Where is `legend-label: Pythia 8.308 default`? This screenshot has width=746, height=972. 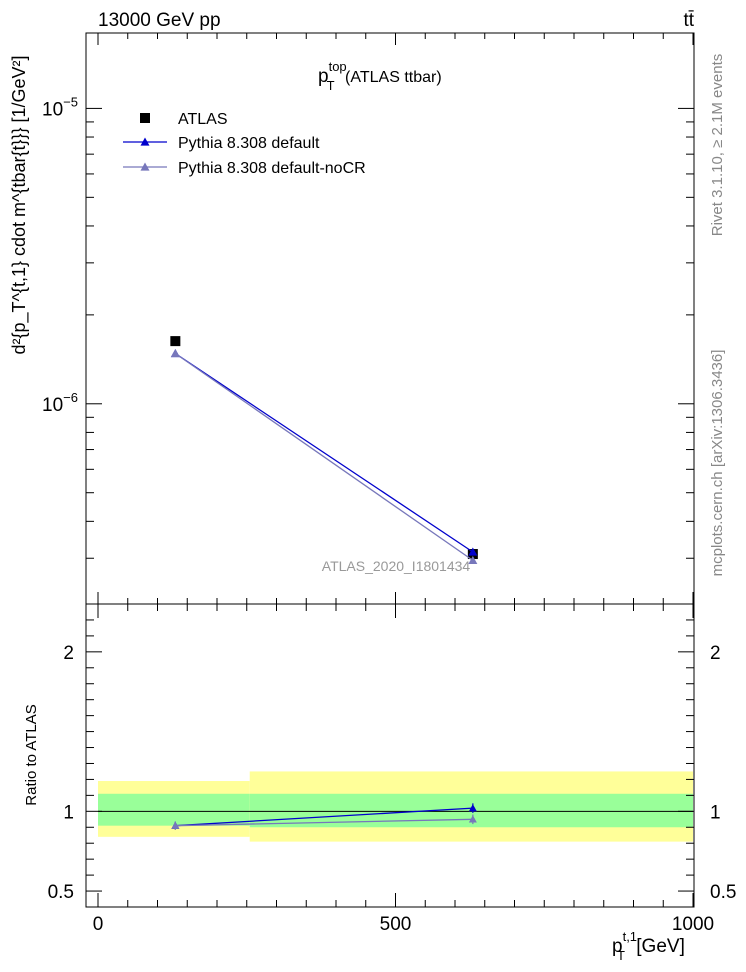 legend-label: Pythia 8.308 default is located at coordinates (249, 143).